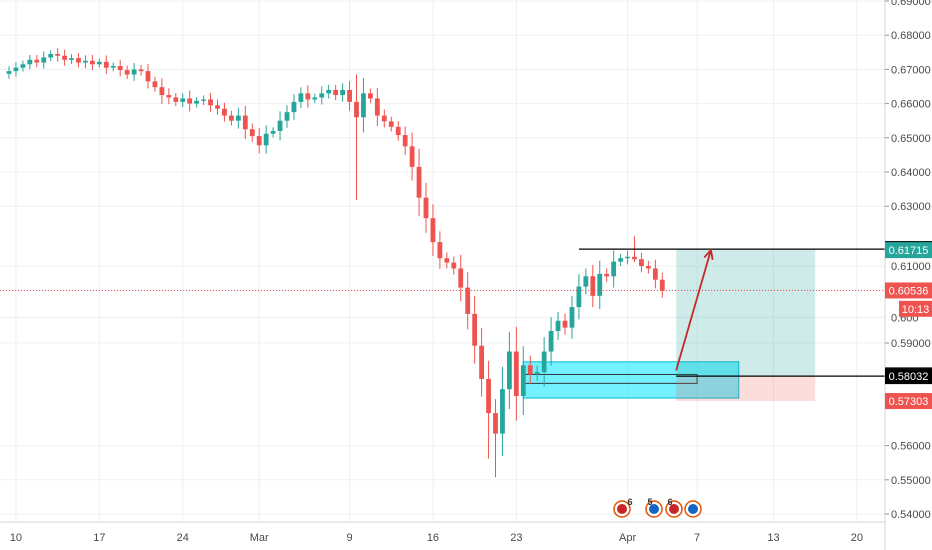  What do you see at coordinates (442, 535) in the screenshot?
I see `time-axis: 10 17 24 Mar 9 16 23 Apr 7 13 20` at bounding box center [442, 535].